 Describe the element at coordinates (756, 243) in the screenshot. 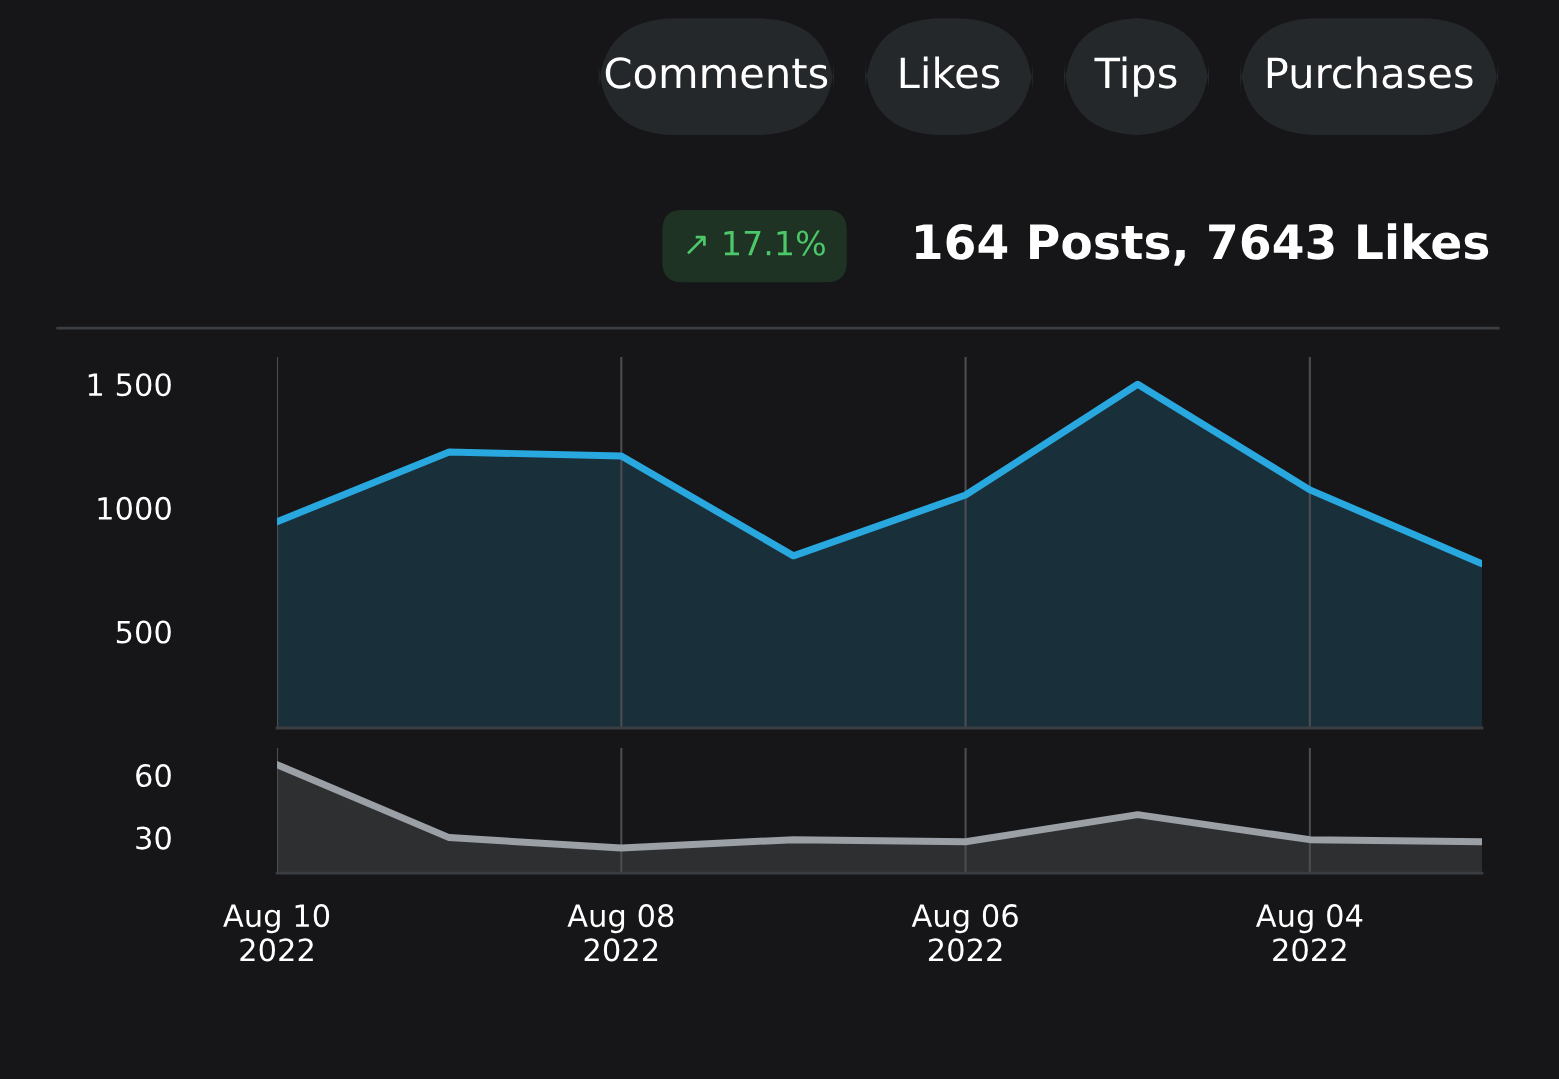

I see `text: ↗ 17.1%` at that location.